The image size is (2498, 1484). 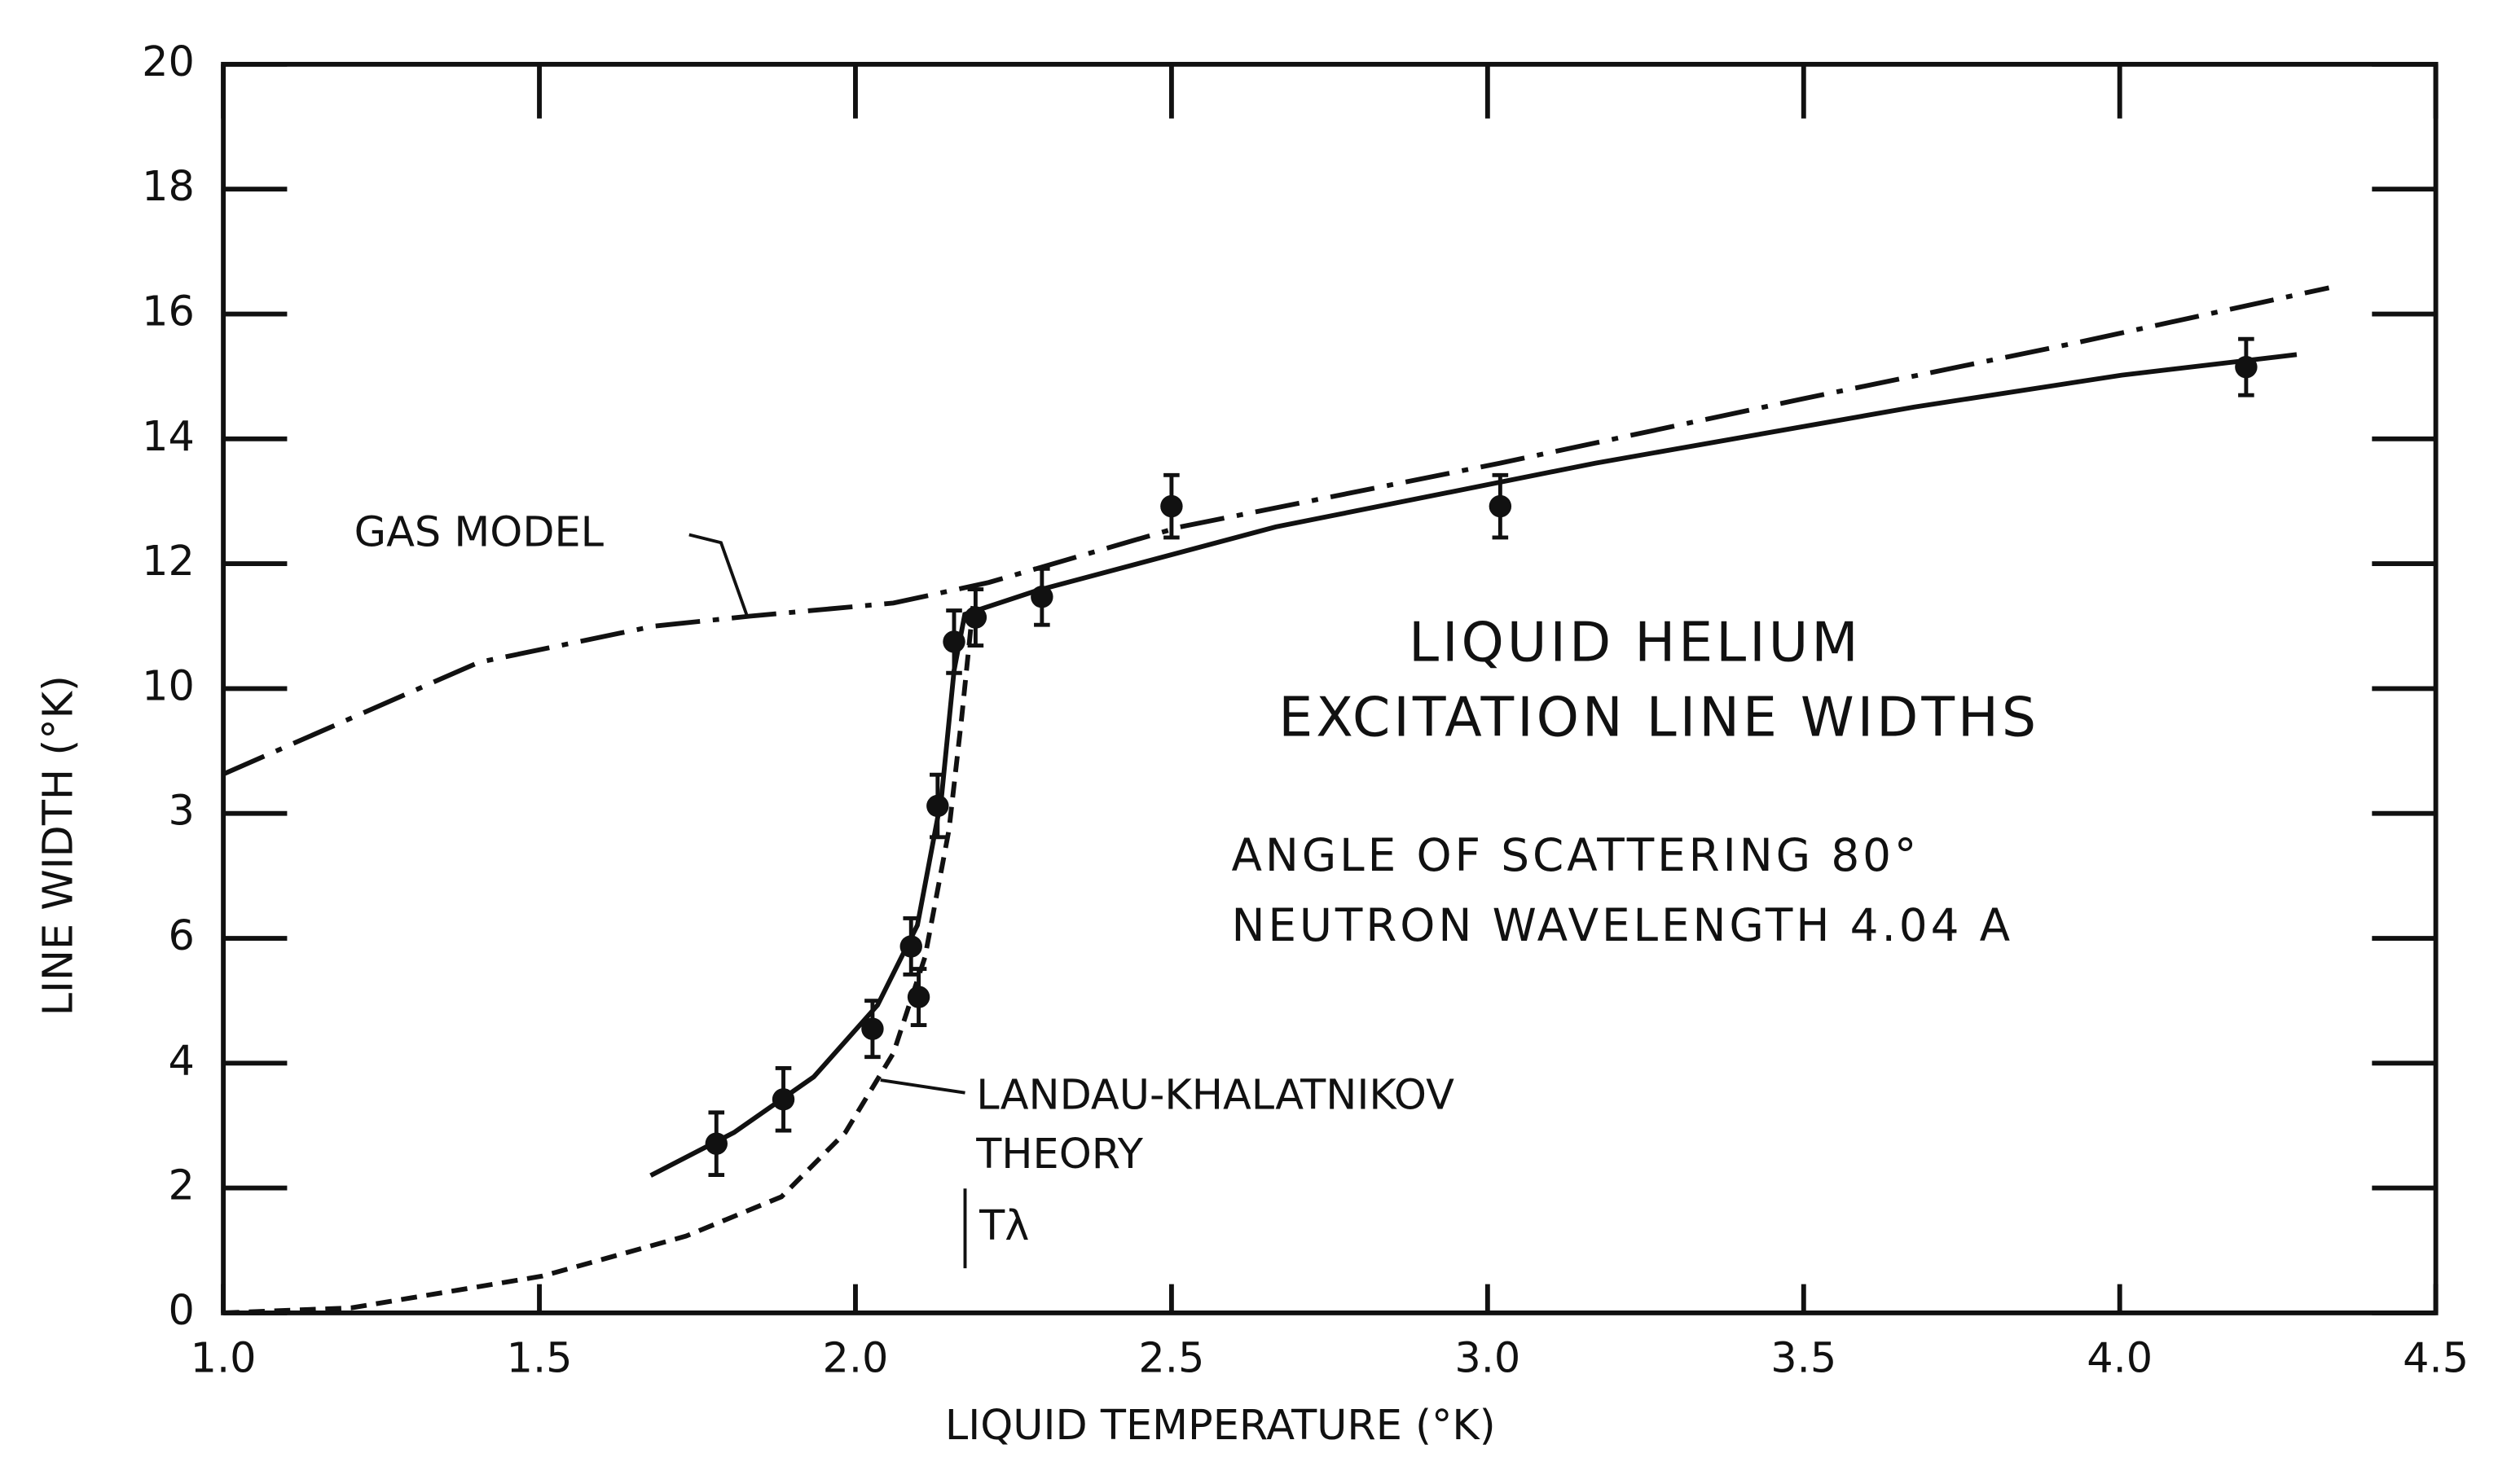 What do you see at coordinates (168, 437) in the screenshot?
I see `y-tick-label: 14` at bounding box center [168, 437].